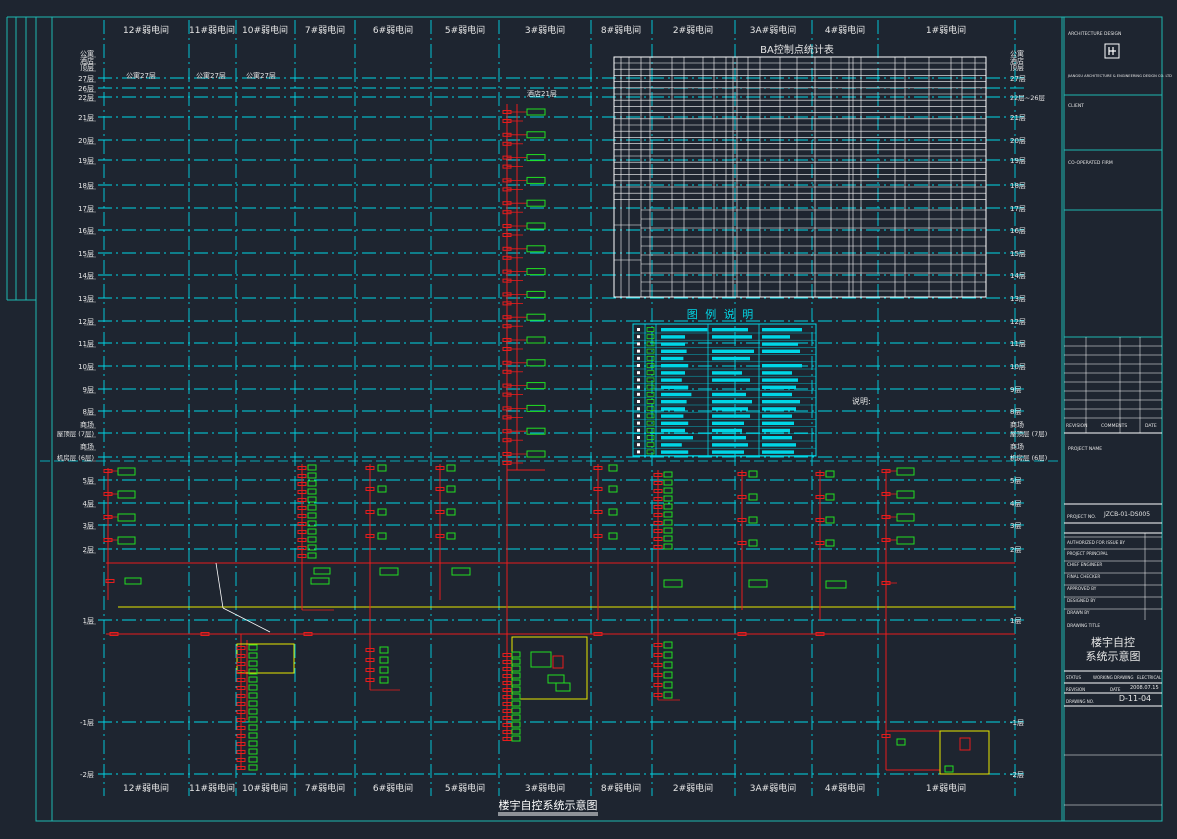  I want to click on drawing-no-label: DRAWING NO., so click(1080, 701).